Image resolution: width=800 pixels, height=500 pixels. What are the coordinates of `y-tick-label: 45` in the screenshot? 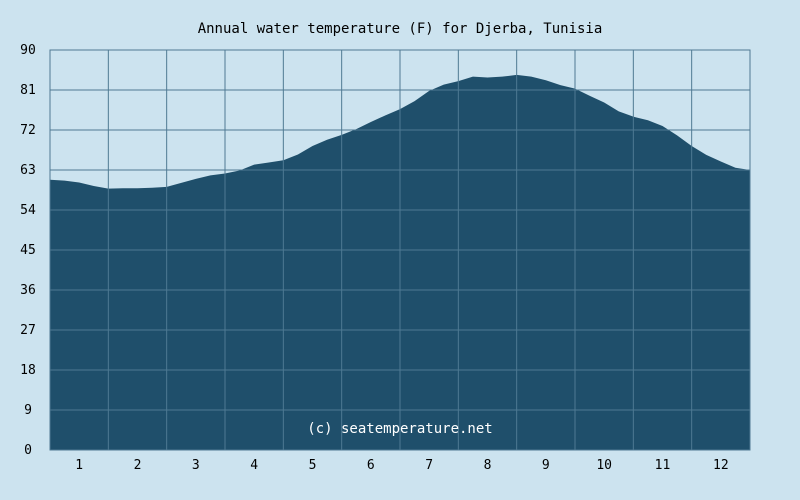 It's located at (28, 250).